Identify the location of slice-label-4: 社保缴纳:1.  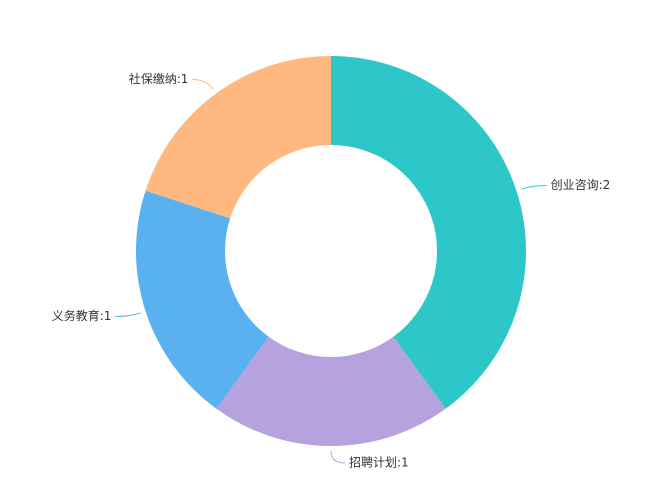
(159, 78).